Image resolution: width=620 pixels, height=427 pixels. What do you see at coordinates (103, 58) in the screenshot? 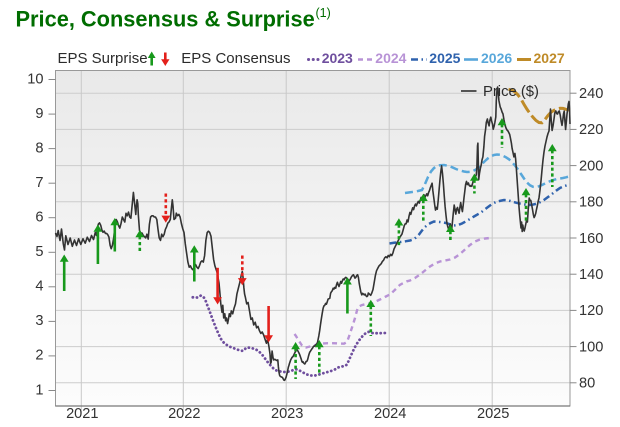
I see `svg-text: EPS Surprise` at bounding box center [103, 58].